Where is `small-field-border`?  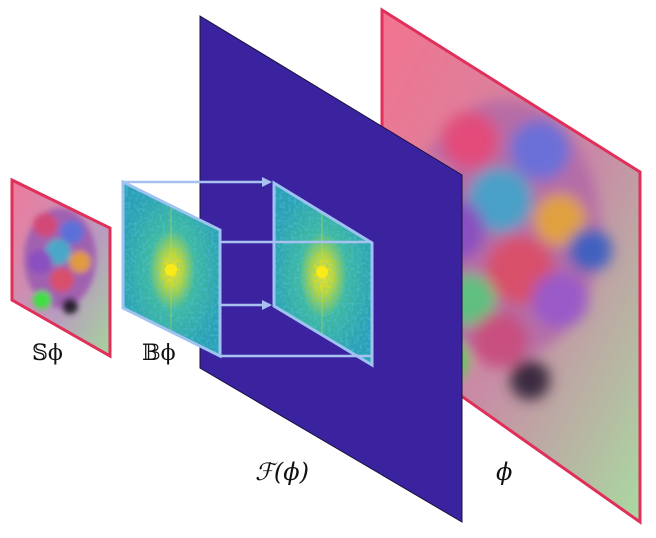
small-field-border is located at coordinates (61, 268).